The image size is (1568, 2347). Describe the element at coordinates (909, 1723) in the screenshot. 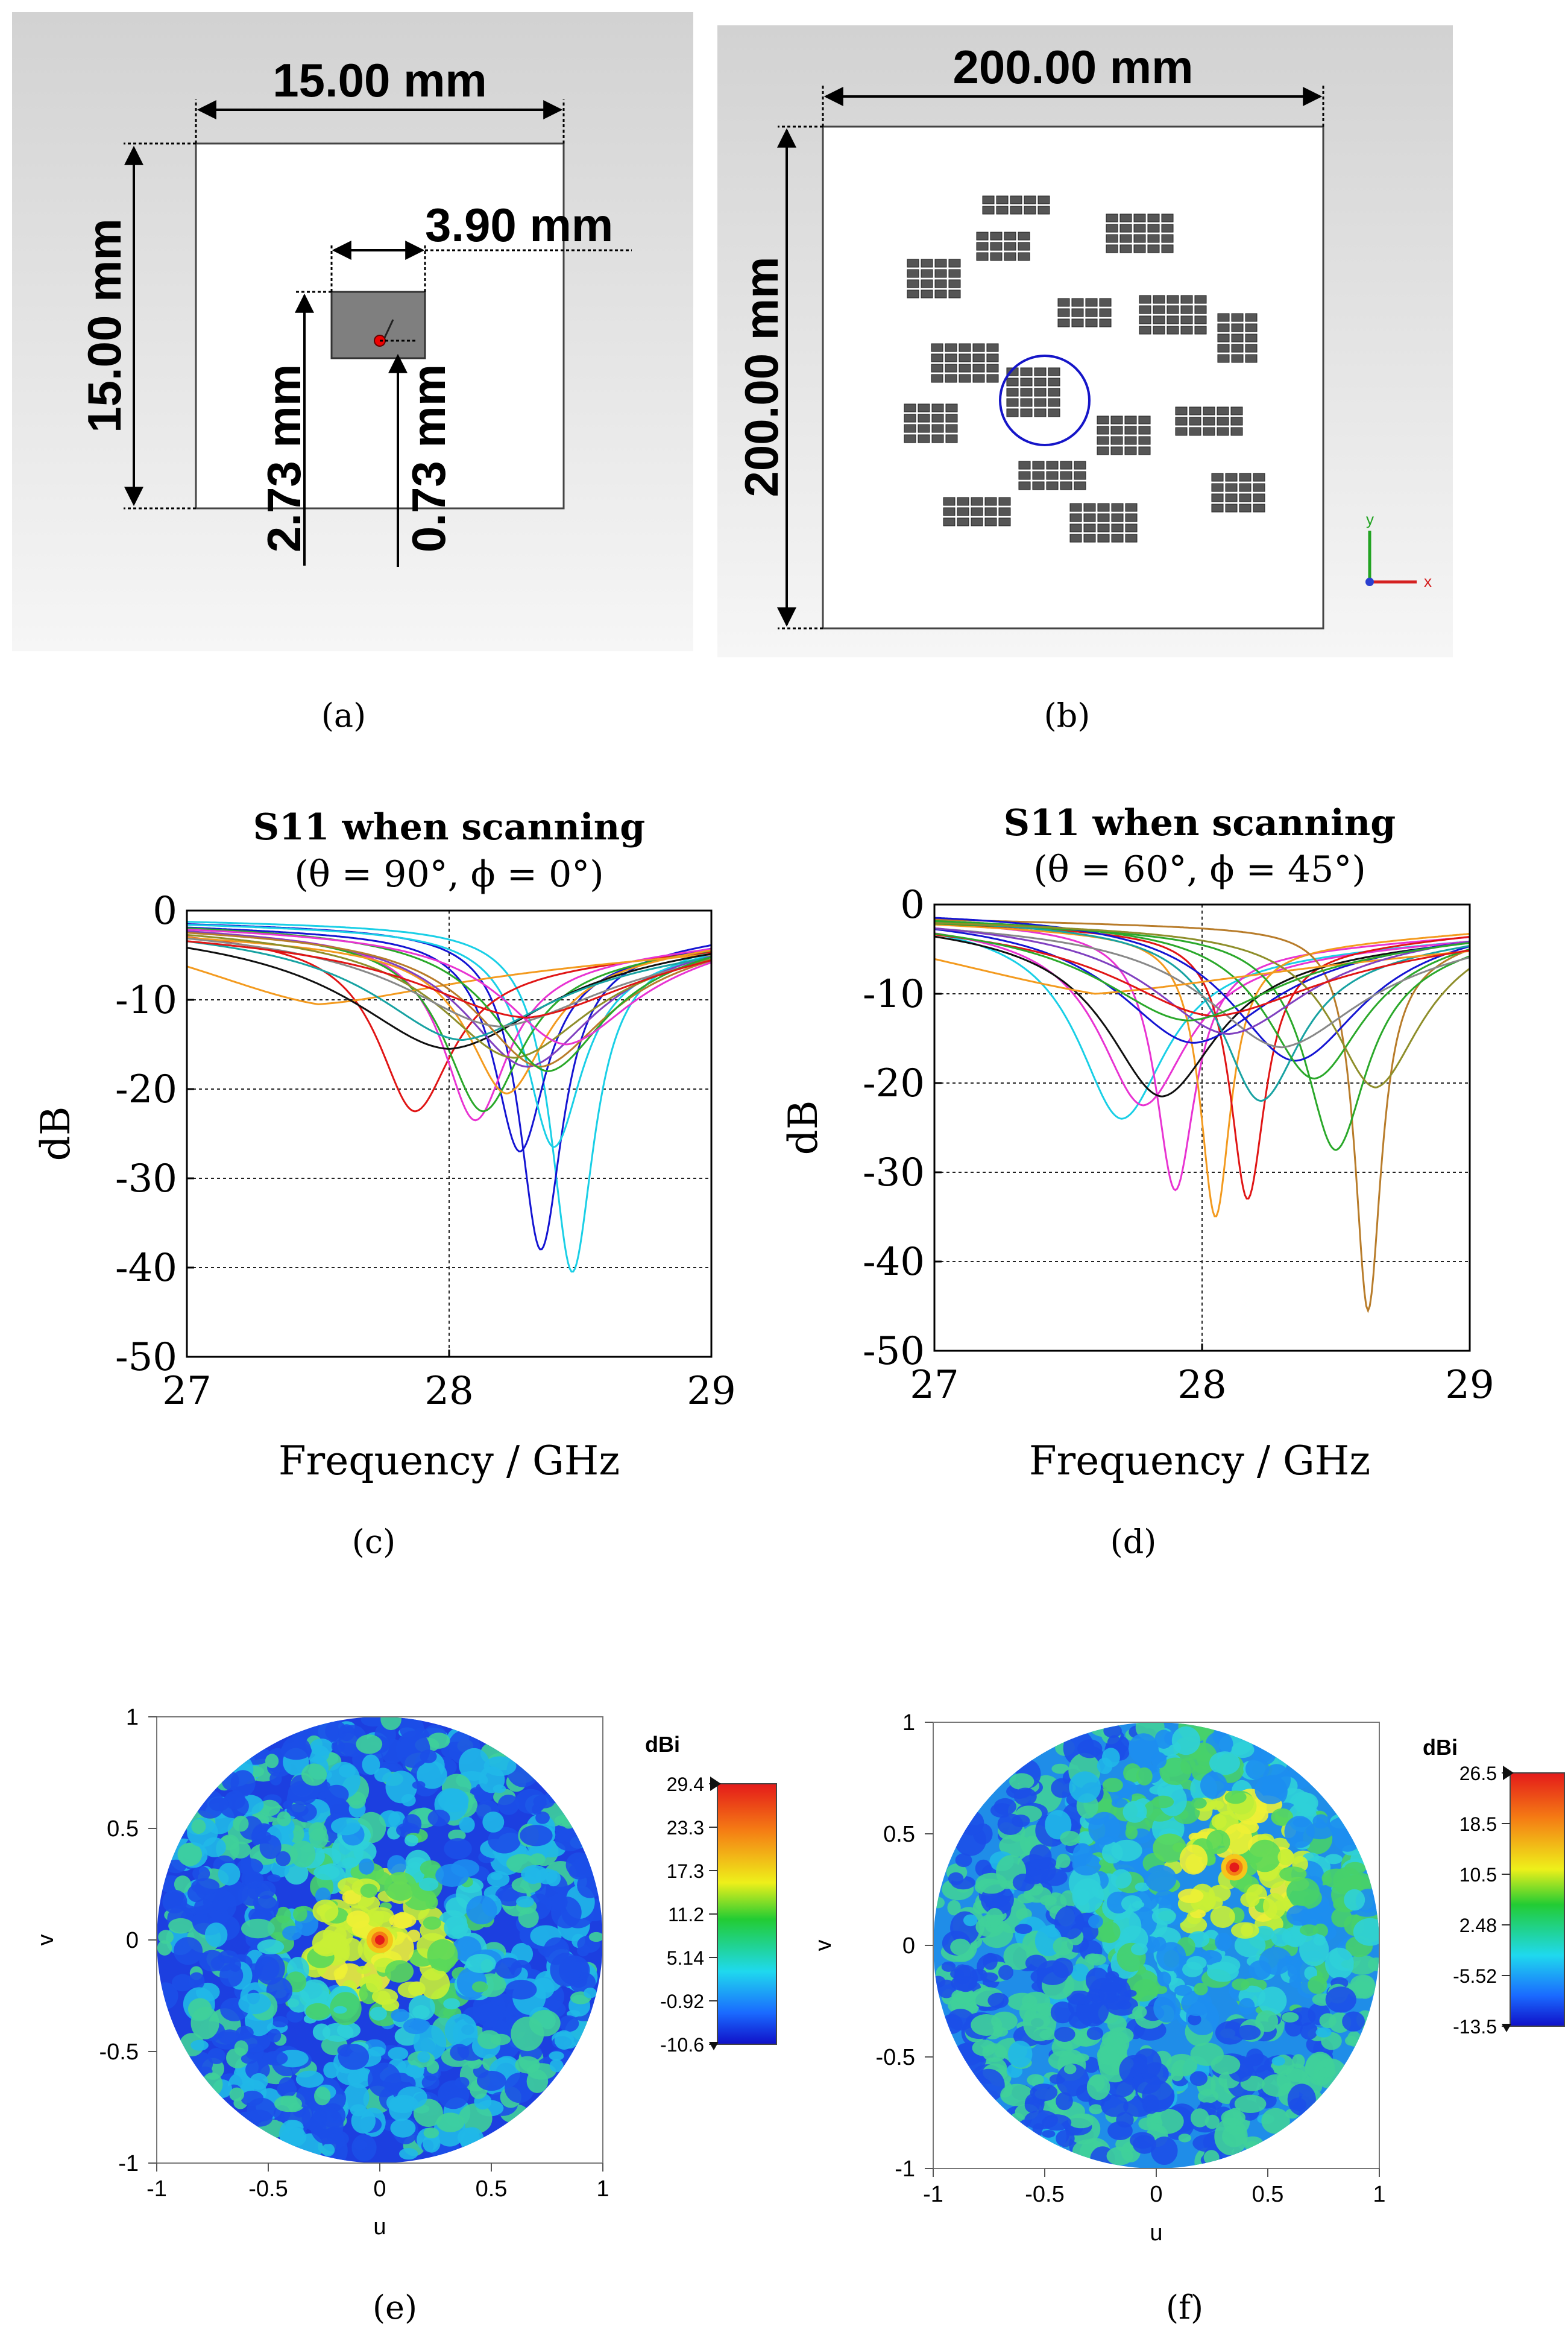

I see `y-tick-label: 1` at that location.